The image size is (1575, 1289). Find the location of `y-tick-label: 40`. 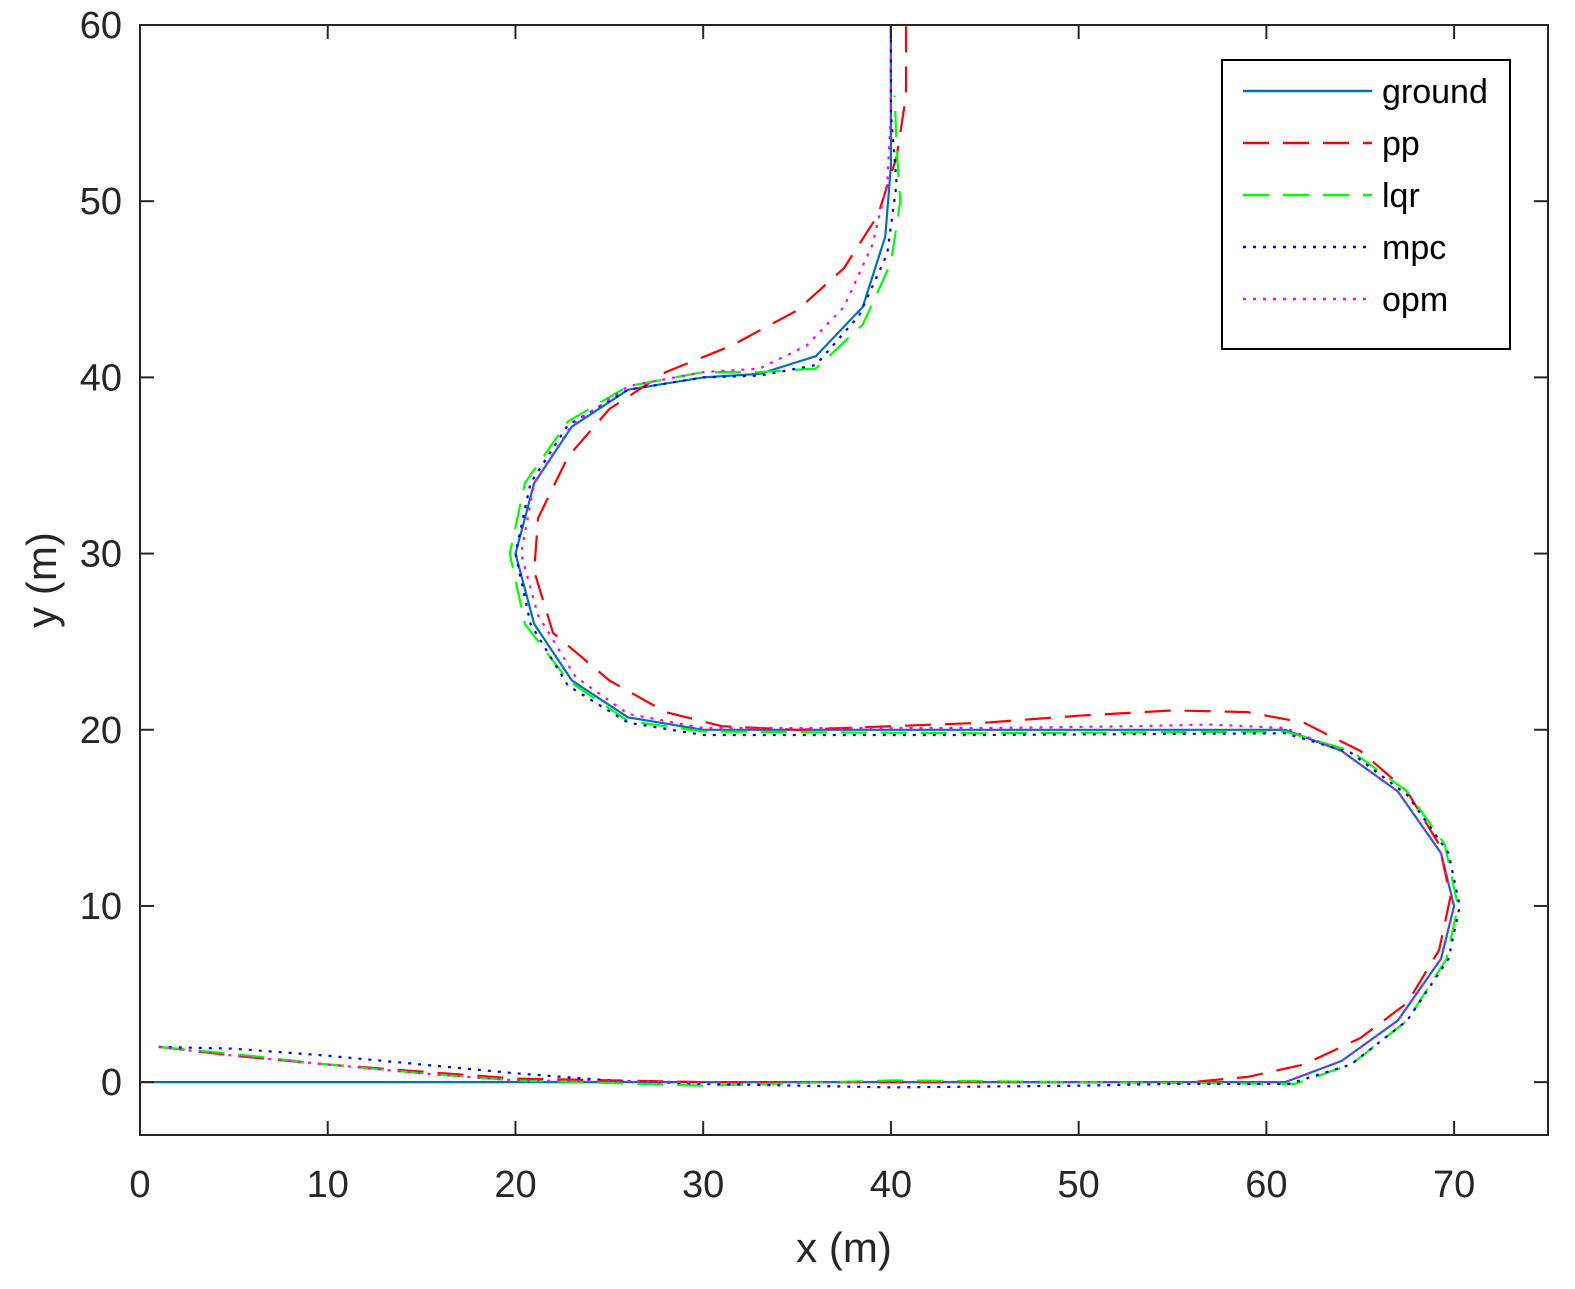

y-tick-label: 40 is located at coordinates (101, 378).